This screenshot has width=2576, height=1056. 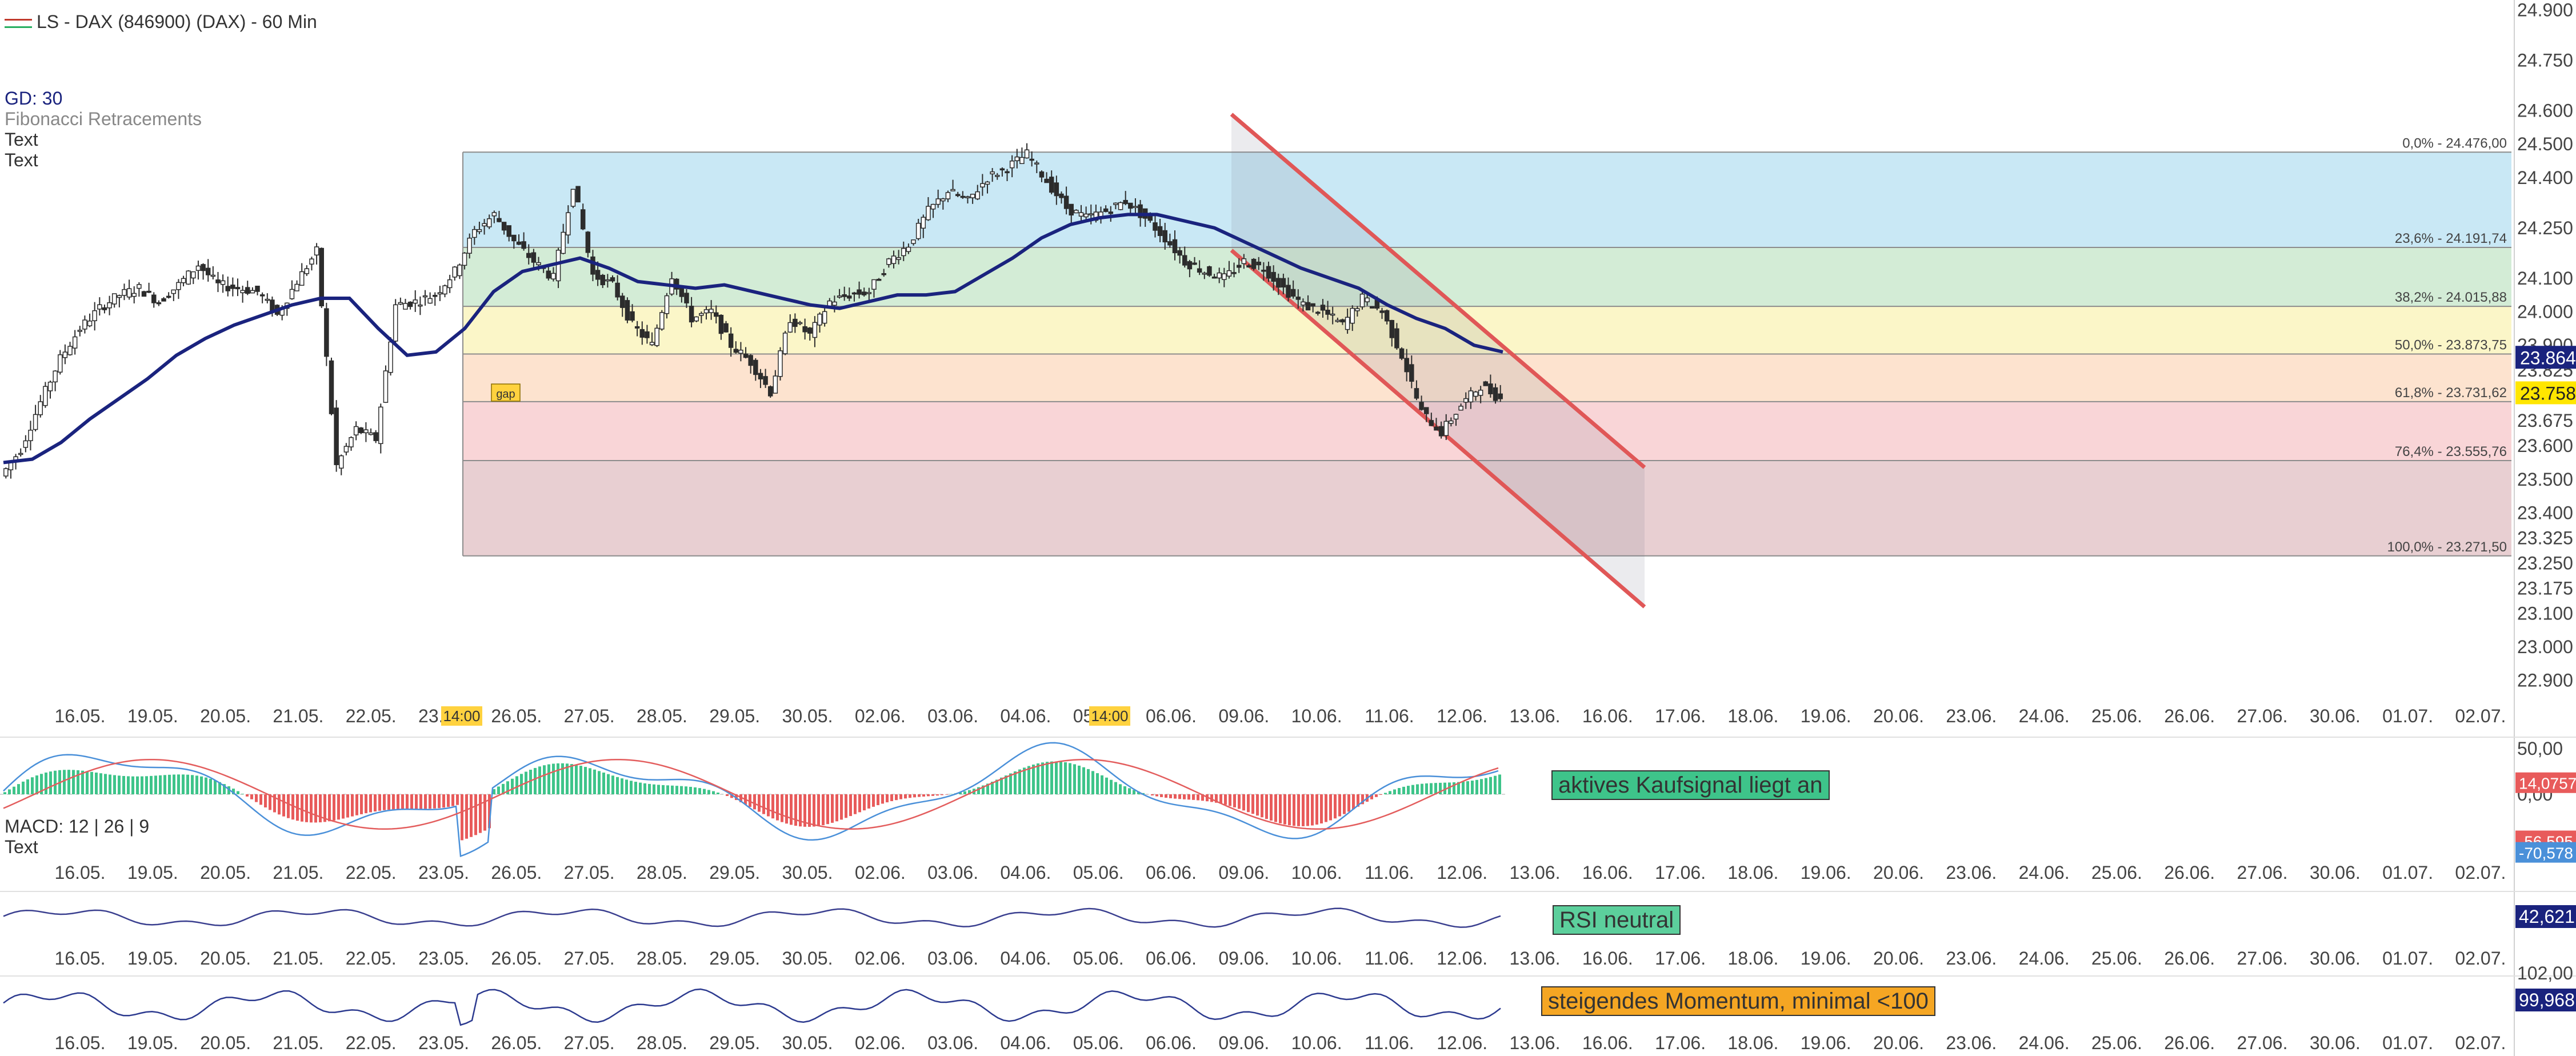 I want to click on price-tick-label: 24.750, so click(x=2545, y=60).